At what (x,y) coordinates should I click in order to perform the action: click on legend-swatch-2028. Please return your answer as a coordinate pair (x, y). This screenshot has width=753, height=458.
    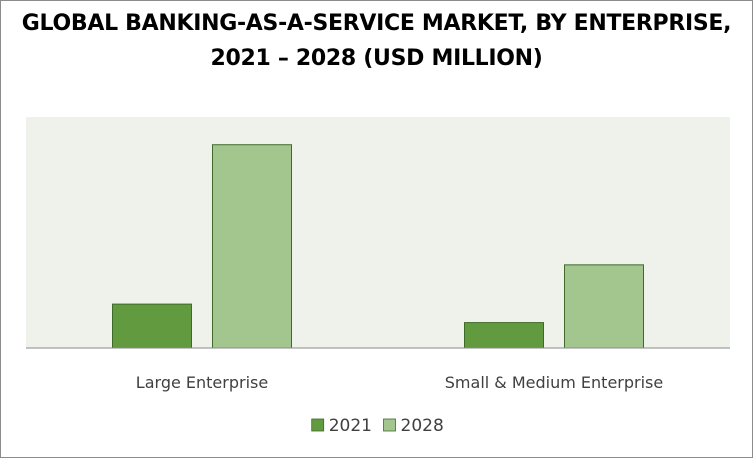
    Looking at the image, I should click on (389, 425).